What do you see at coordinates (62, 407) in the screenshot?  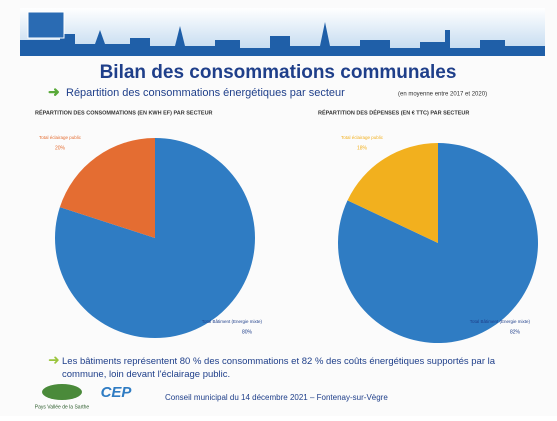 I see `logo-left: Pays Vallée de la Sarthe` at bounding box center [62, 407].